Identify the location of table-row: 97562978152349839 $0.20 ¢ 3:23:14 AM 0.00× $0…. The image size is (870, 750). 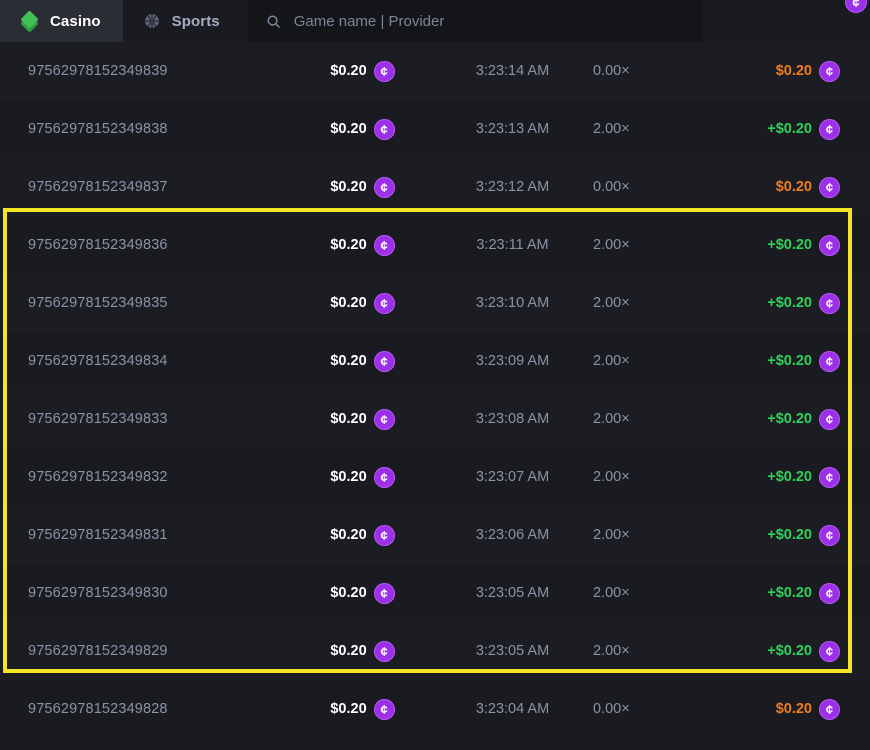
(435, 71).